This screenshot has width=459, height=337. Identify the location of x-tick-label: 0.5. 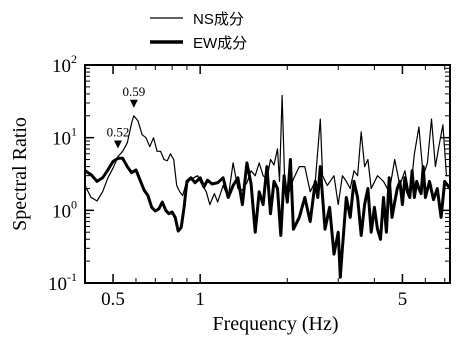
(113, 299).